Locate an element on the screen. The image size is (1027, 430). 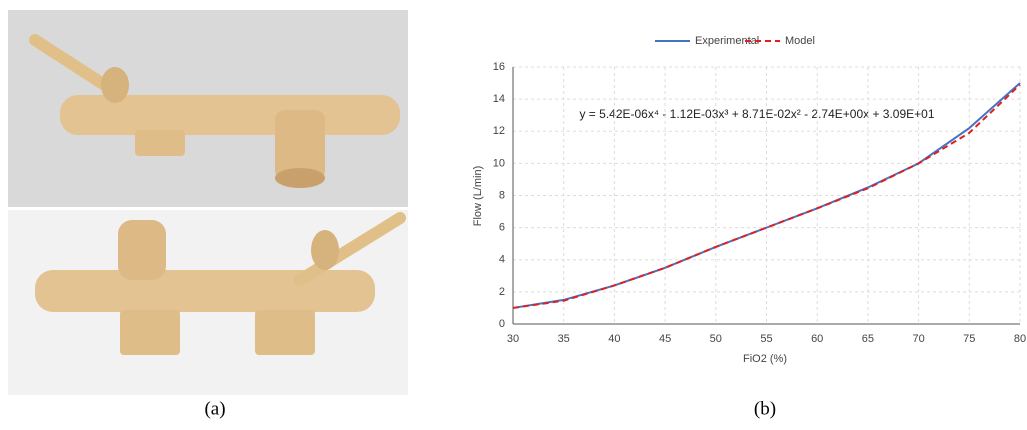
x-tick-label: 80 is located at coordinates (1020, 339).